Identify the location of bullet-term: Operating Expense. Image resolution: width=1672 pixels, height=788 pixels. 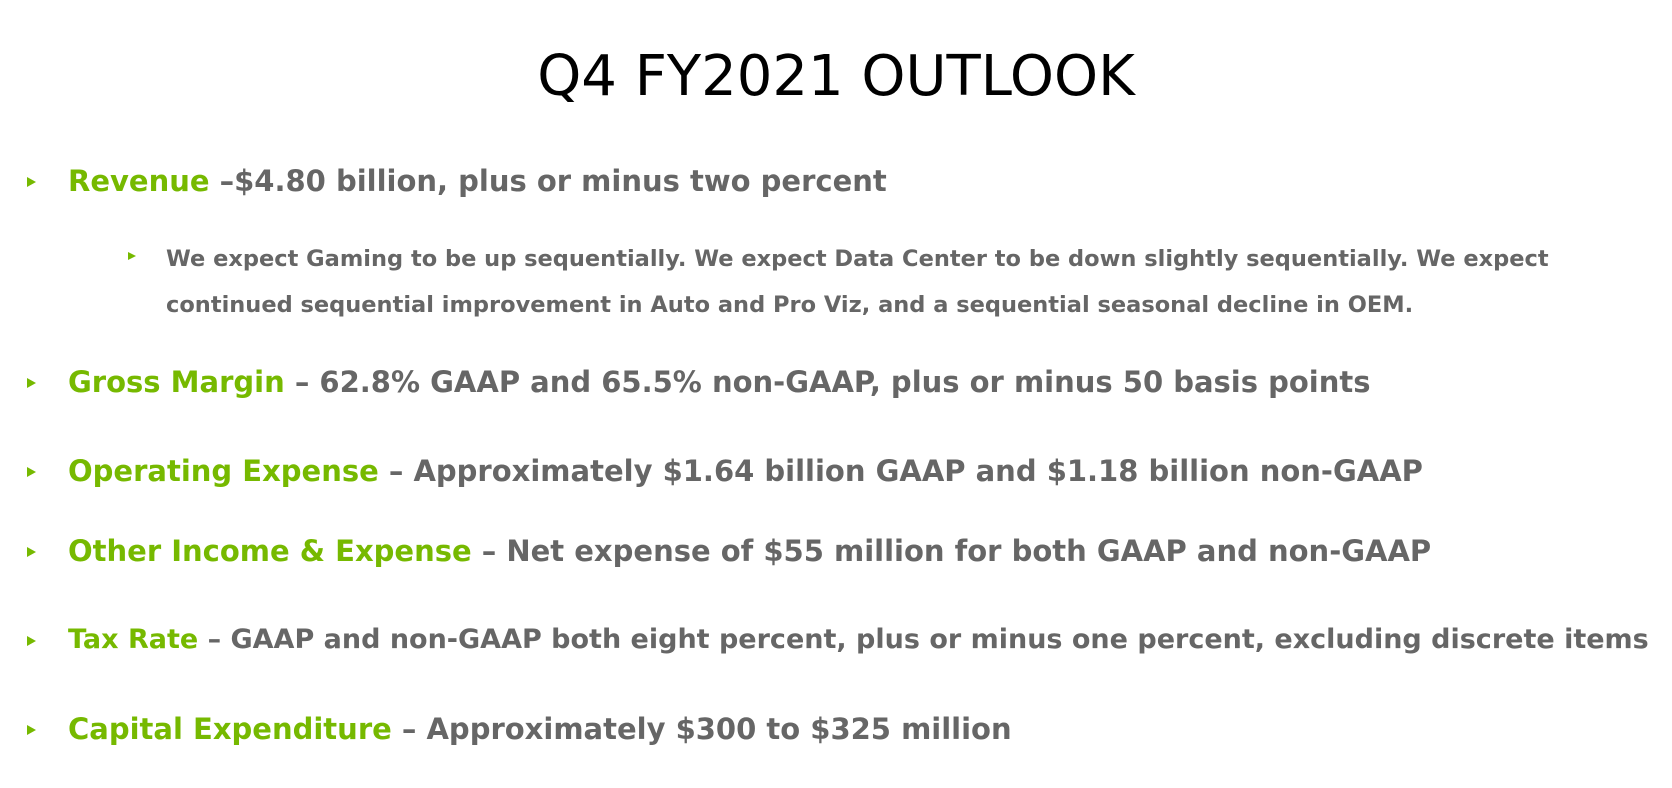
(223, 471).